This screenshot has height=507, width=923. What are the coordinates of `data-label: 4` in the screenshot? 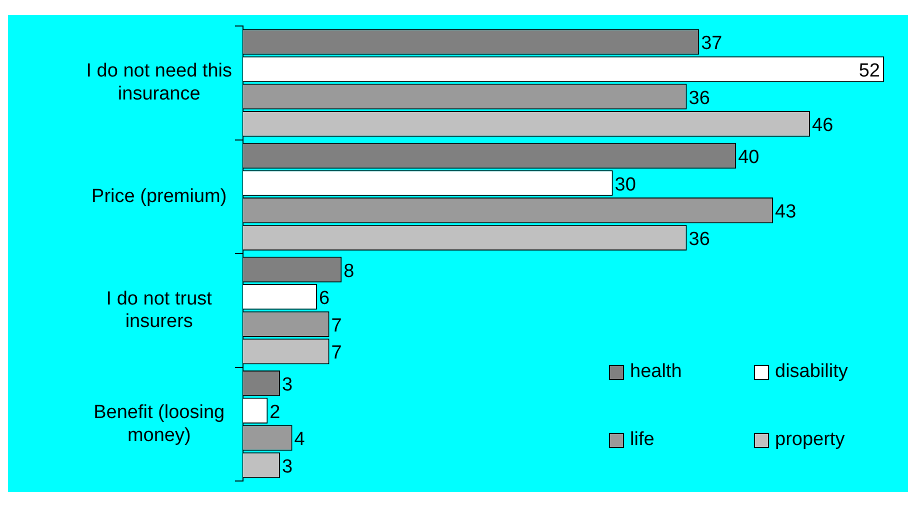 It's located at (300, 439).